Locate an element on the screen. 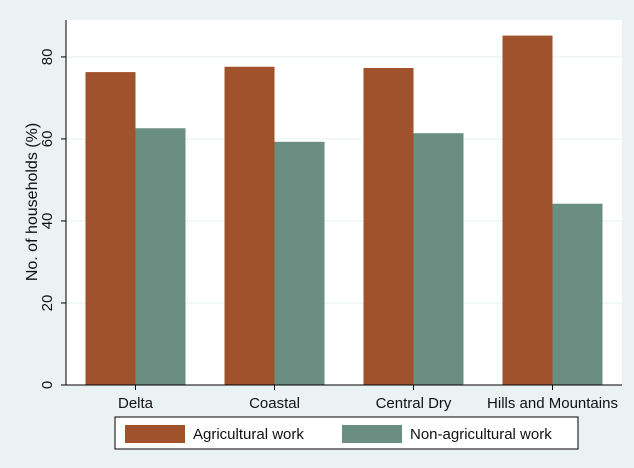 The width and height of the screenshot is (634, 468). y-tick-label: 60 is located at coordinates (47, 139).